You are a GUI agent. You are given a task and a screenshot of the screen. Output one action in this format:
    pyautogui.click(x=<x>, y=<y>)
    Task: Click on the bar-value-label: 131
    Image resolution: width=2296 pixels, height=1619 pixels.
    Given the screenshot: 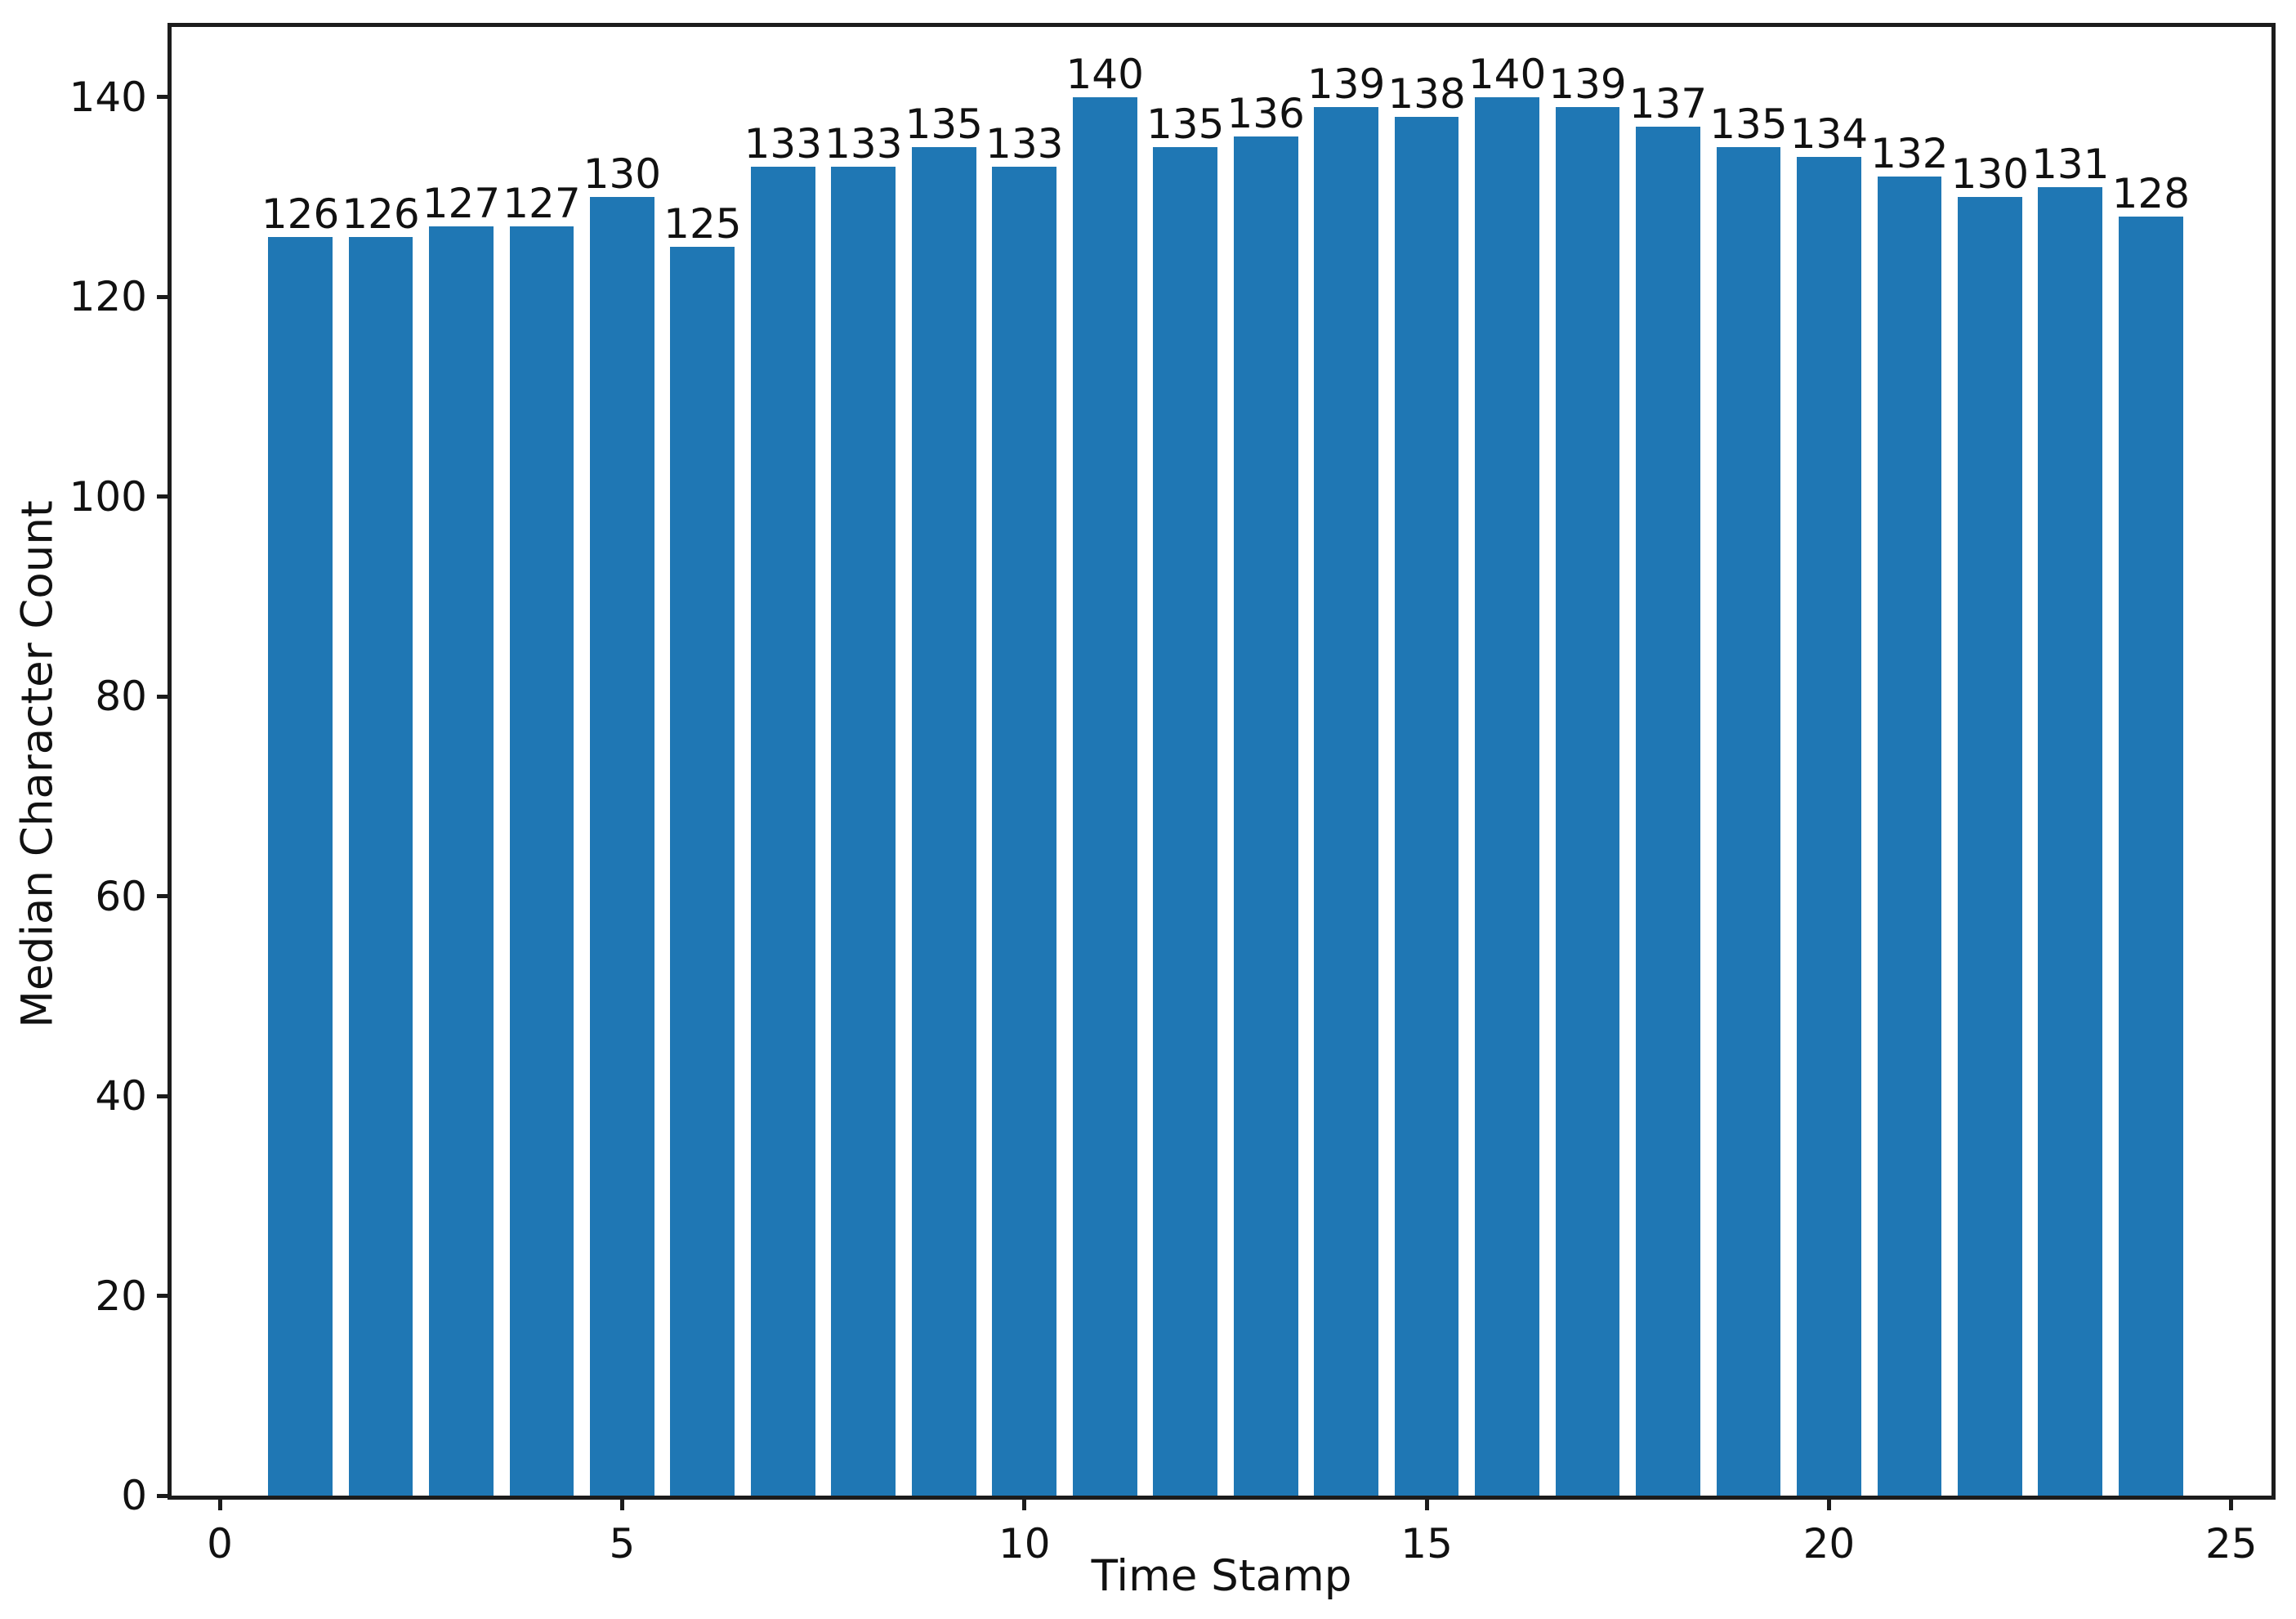 What is the action you would take?
    pyautogui.click(x=2070, y=164)
    